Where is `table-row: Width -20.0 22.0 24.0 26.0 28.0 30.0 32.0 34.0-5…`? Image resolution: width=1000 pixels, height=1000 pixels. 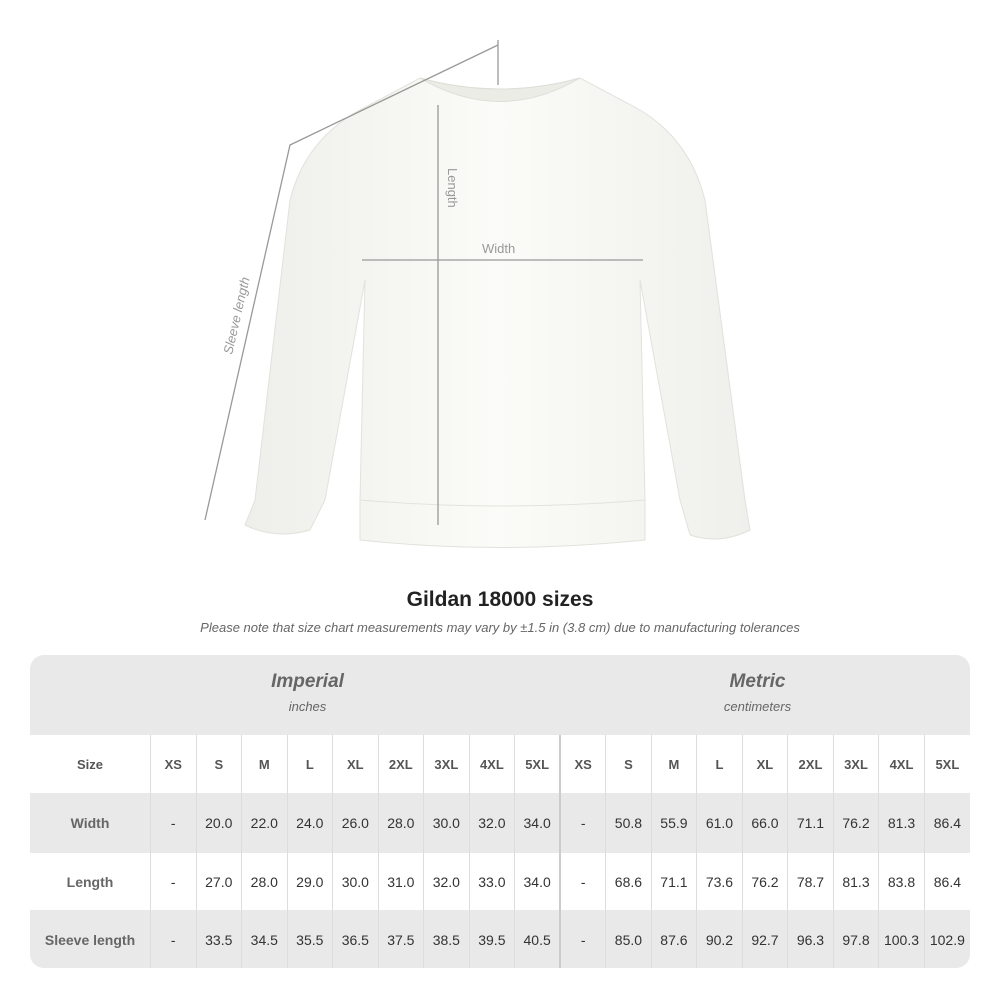
table-row: Width -20.0 22.0 24.0 26.0 28.0 30.0 32.0 34.0-5… is located at coordinates (500, 823).